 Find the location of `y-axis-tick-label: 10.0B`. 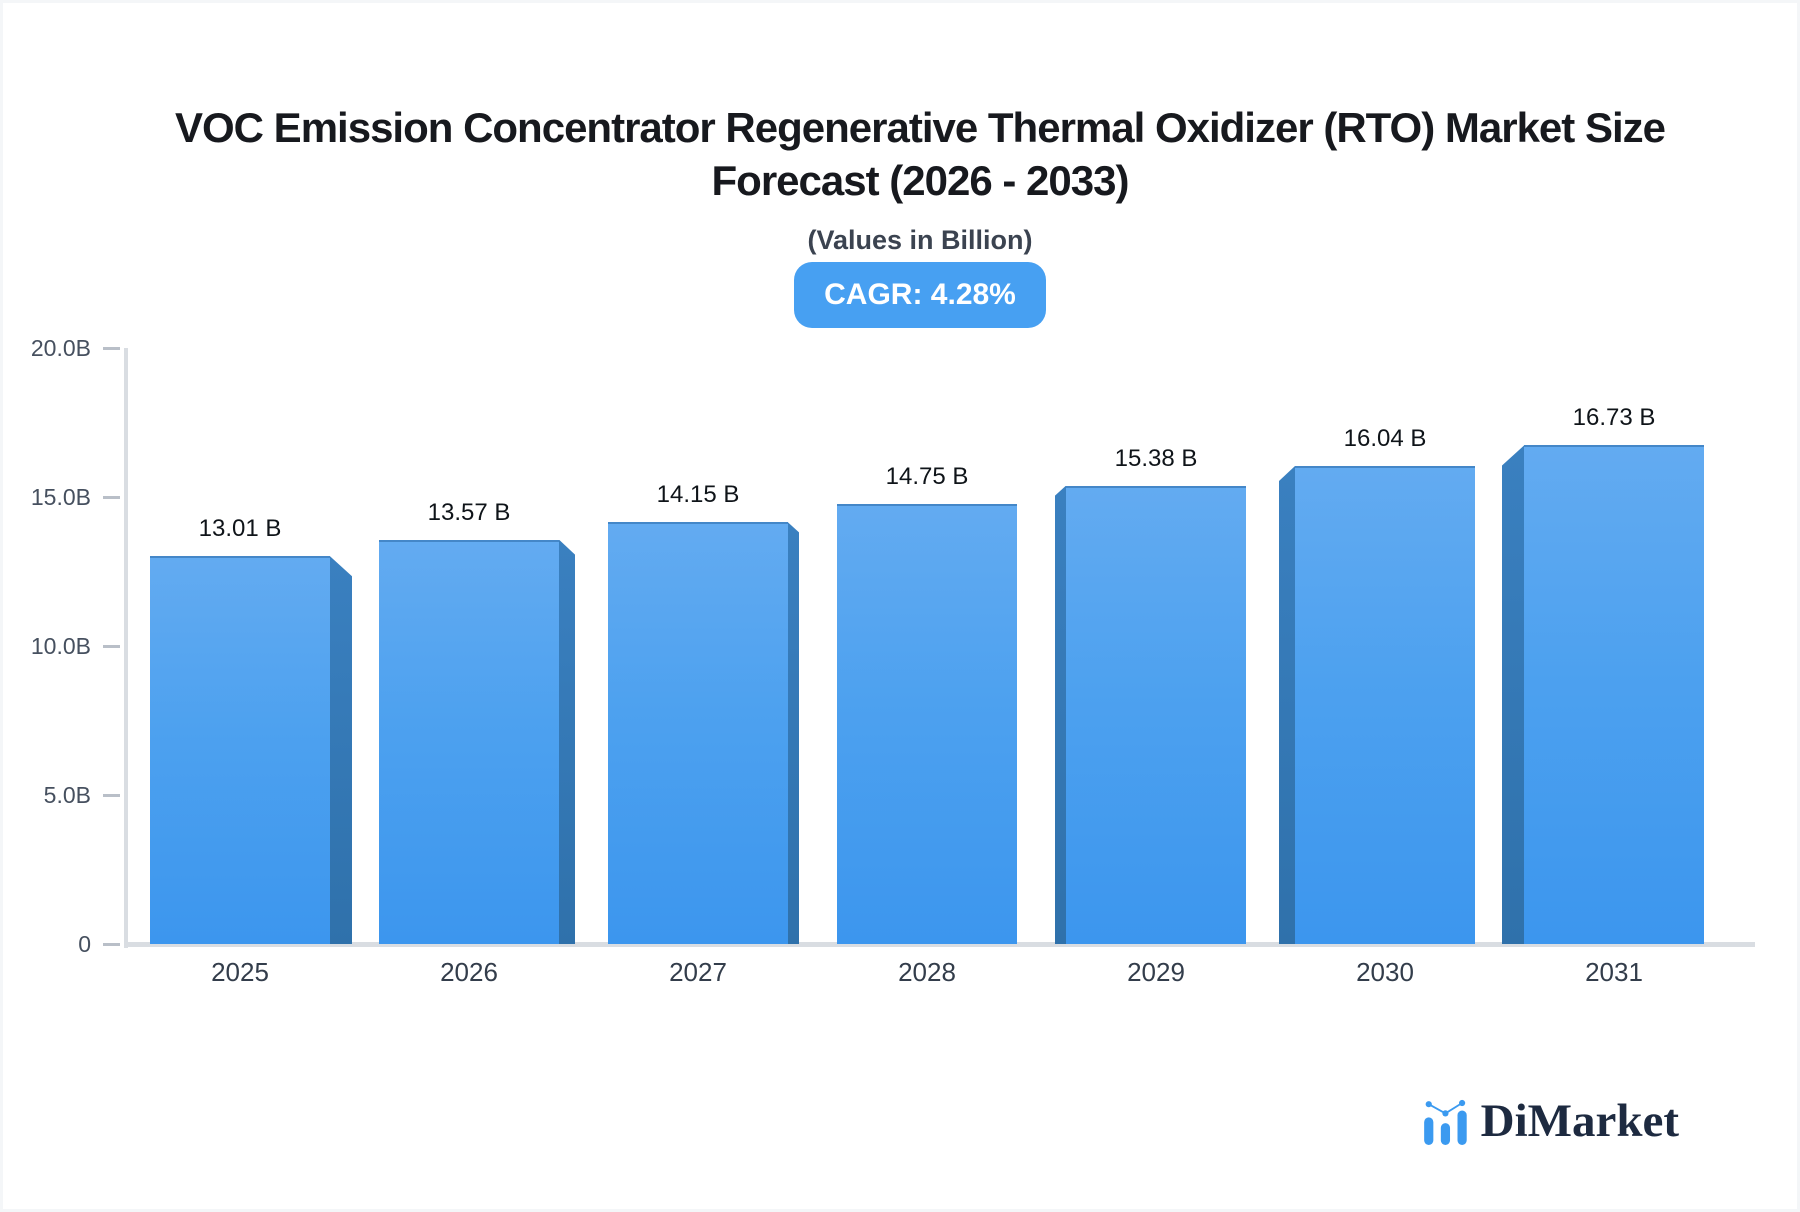

y-axis-tick-label: 10.0B is located at coordinates (60, 646).